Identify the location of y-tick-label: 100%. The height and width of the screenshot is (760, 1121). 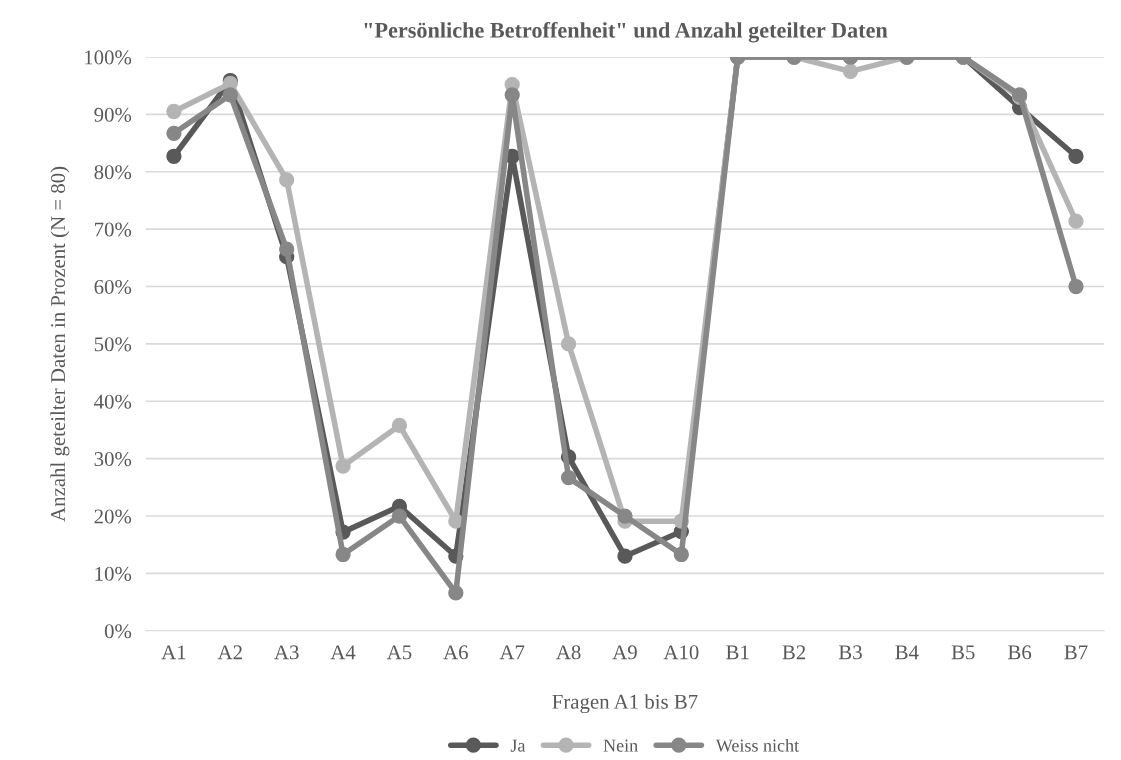
(108, 57).